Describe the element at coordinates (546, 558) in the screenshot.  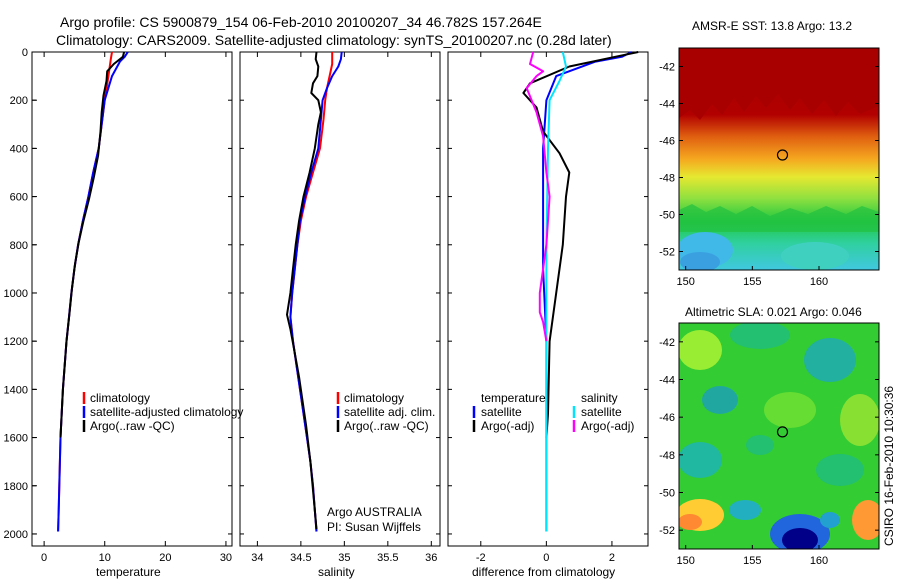
I see `diff-xtick-label: 0` at that location.